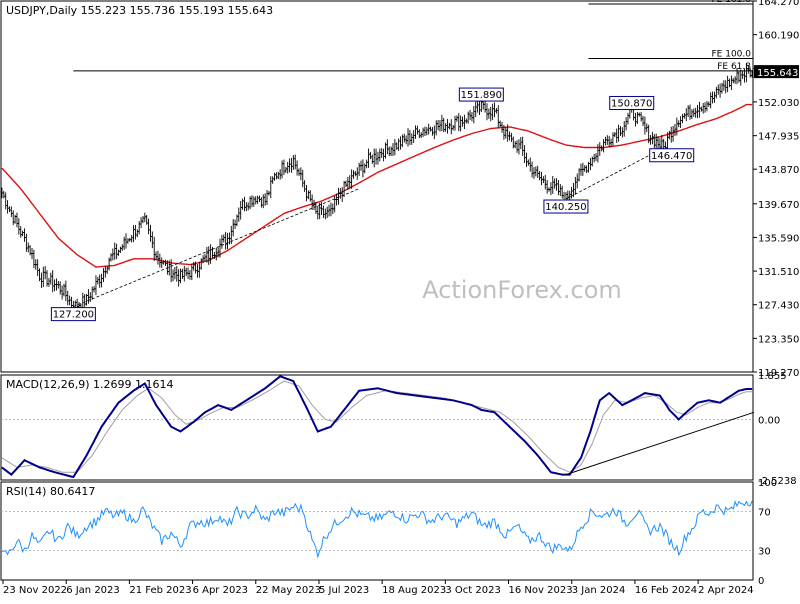 This screenshot has width=800, height=604. What do you see at coordinates (778, 205) in the screenshot?
I see `price-y-tick-label: 139.670` at bounding box center [778, 205].